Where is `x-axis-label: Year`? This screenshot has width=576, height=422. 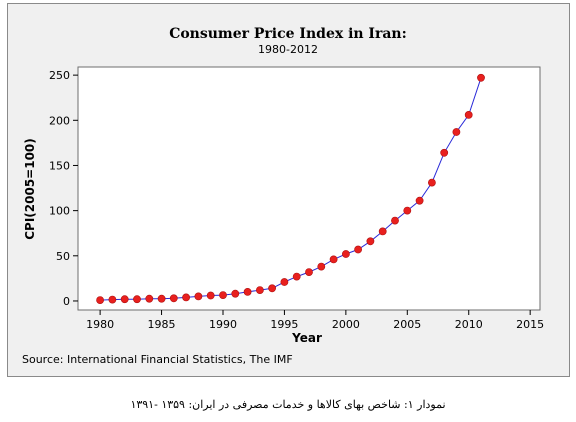
x-axis-label: Year is located at coordinates (306, 338).